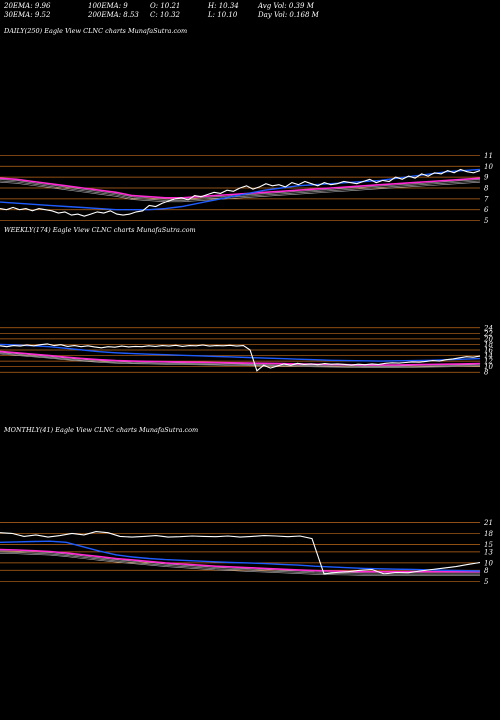 This screenshot has width=500, height=720. Describe the element at coordinates (486, 178) in the screenshot. I see `y-tick-label: 9` at that location.